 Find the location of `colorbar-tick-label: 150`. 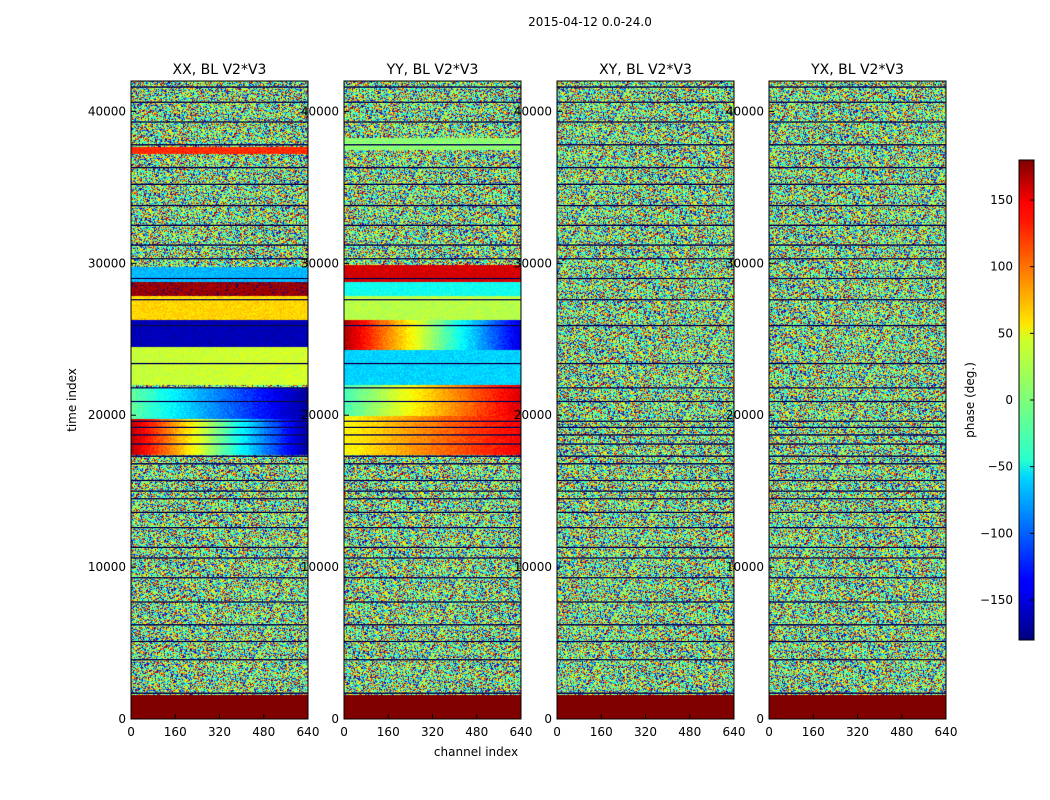

colorbar-tick-label: 150 is located at coordinates (1001, 200).